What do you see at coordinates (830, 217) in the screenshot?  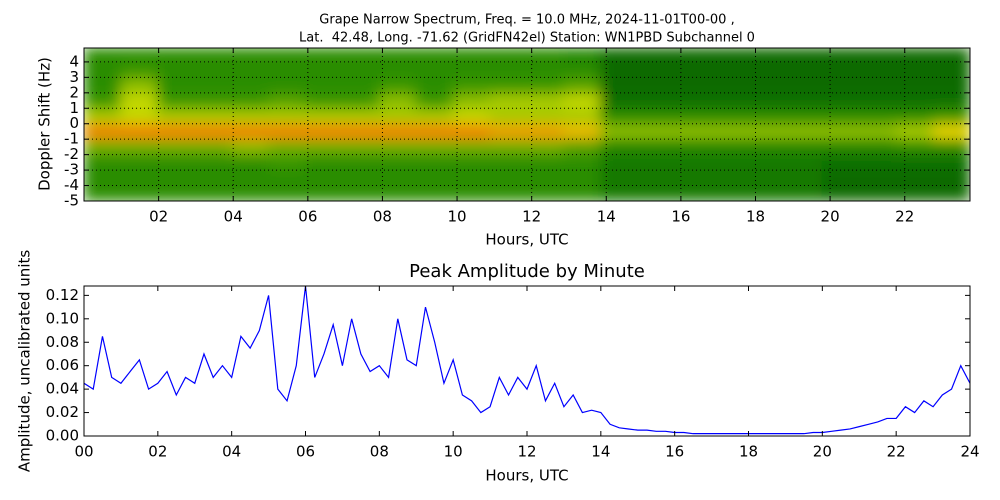 I see `x-tick-label: 20` at bounding box center [830, 217].